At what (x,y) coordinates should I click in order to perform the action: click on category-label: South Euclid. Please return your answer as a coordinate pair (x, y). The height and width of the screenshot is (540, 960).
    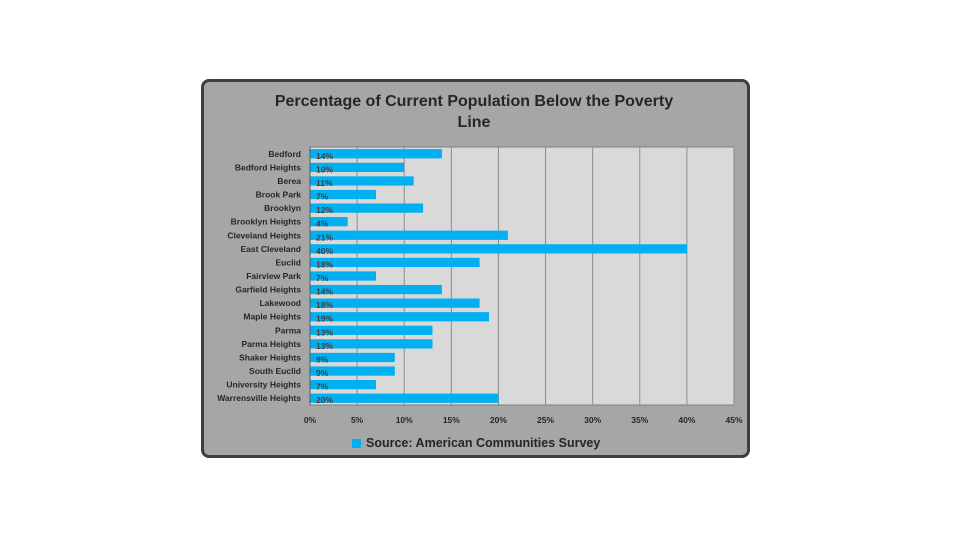
    Looking at the image, I should click on (275, 371).